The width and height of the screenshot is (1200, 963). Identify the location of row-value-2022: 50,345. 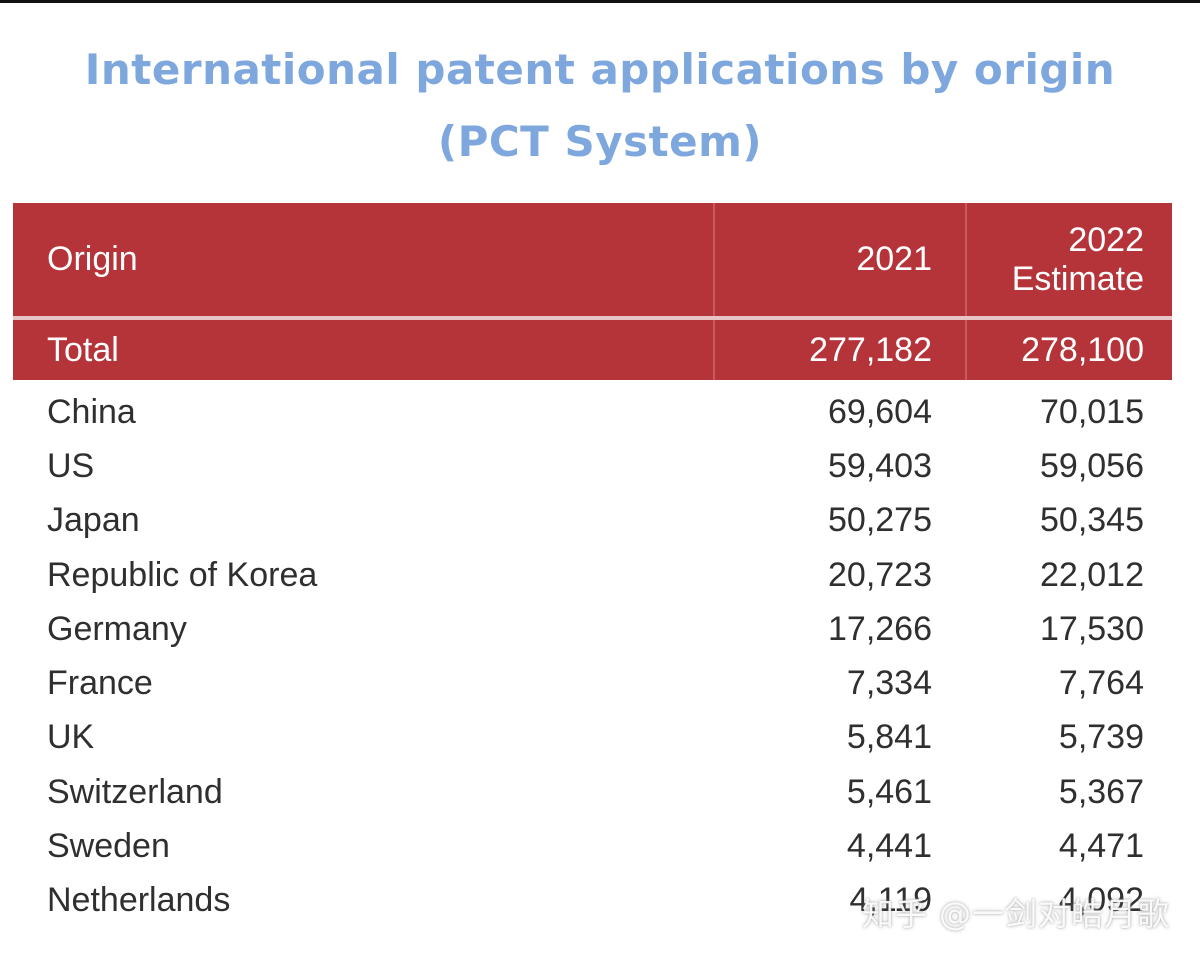
(1092, 520).